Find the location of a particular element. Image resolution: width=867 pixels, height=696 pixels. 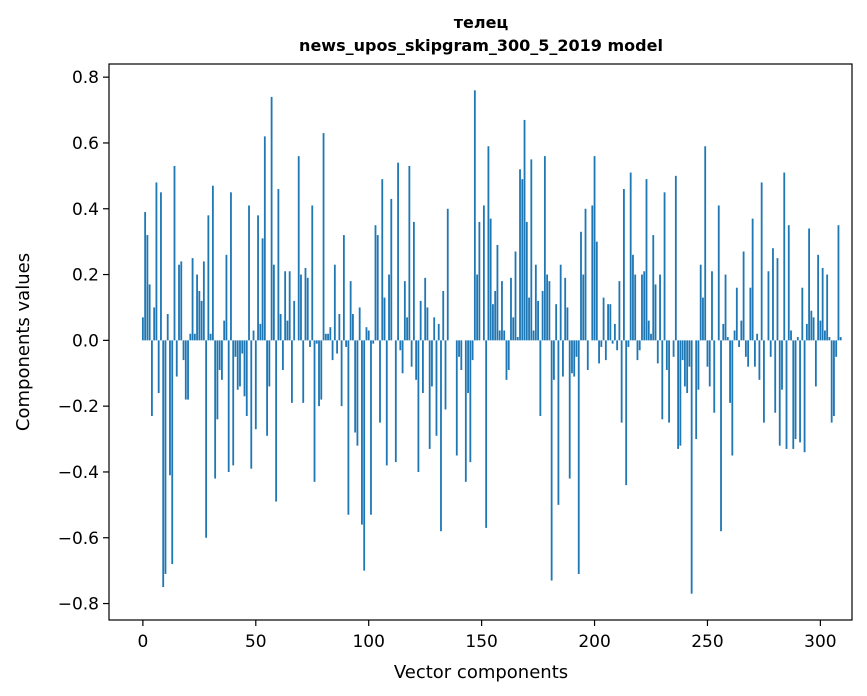

x-tick-label: 200 is located at coordinates (594, 642).